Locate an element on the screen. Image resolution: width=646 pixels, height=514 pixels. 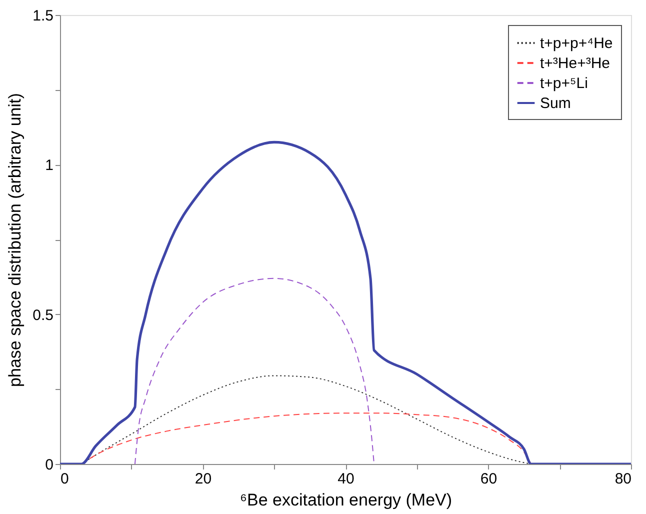
x-tick-label: 60 is located at coordinates (489, 479).